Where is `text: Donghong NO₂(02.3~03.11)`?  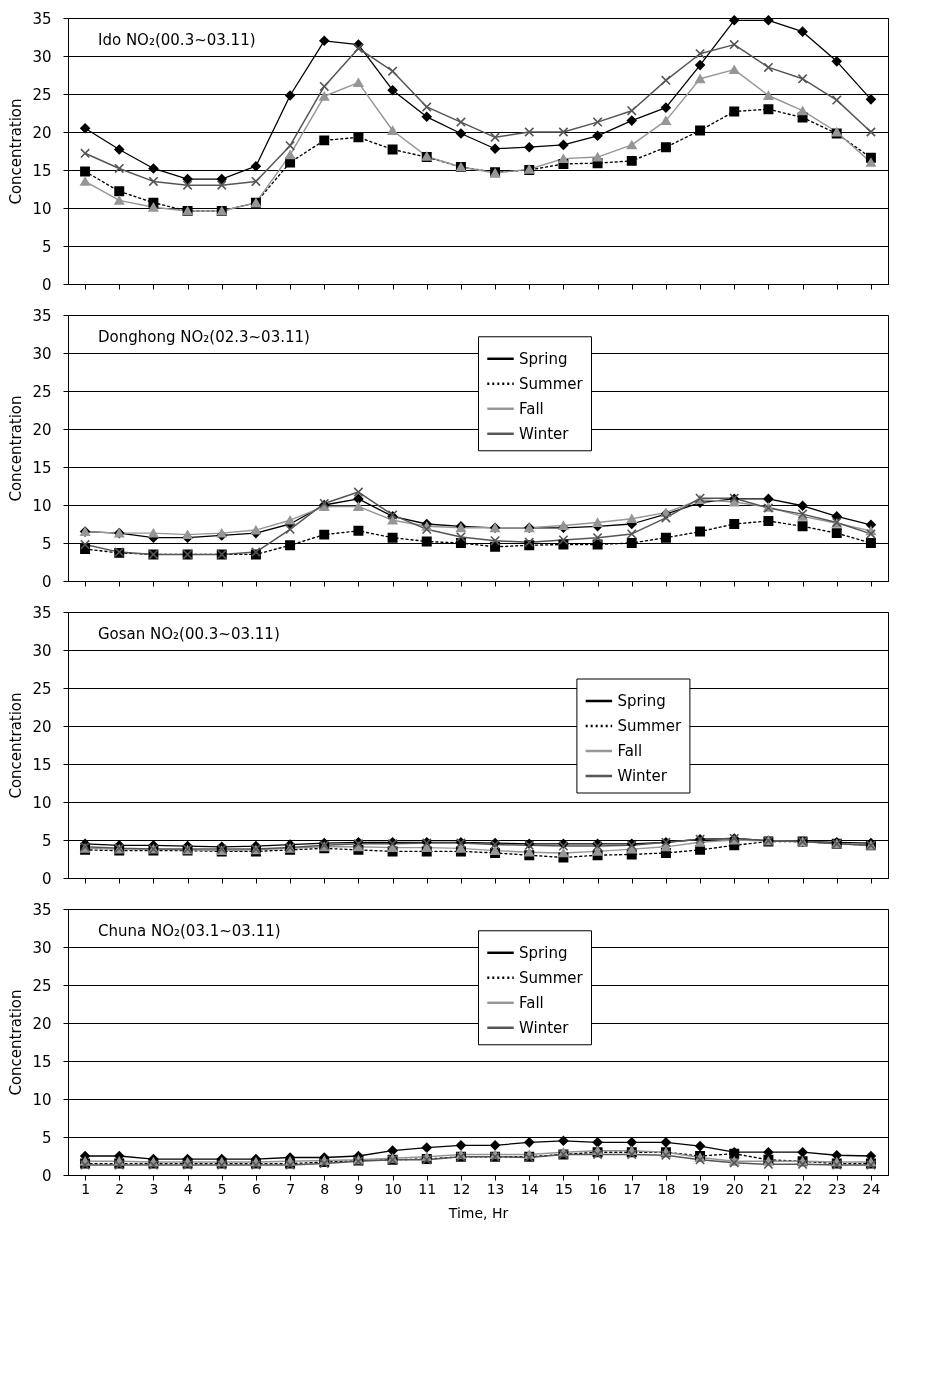 text: Donghong NO₂(02.3~03.11) is located at coordinates (204, 337).